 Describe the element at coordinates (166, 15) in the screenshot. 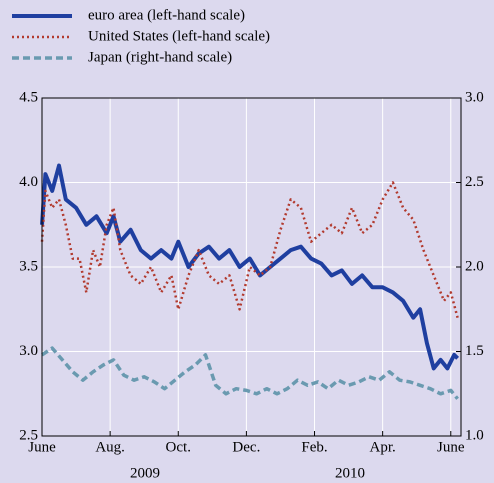

I see `legend-label: euro area (left-hand scale)` at that location.